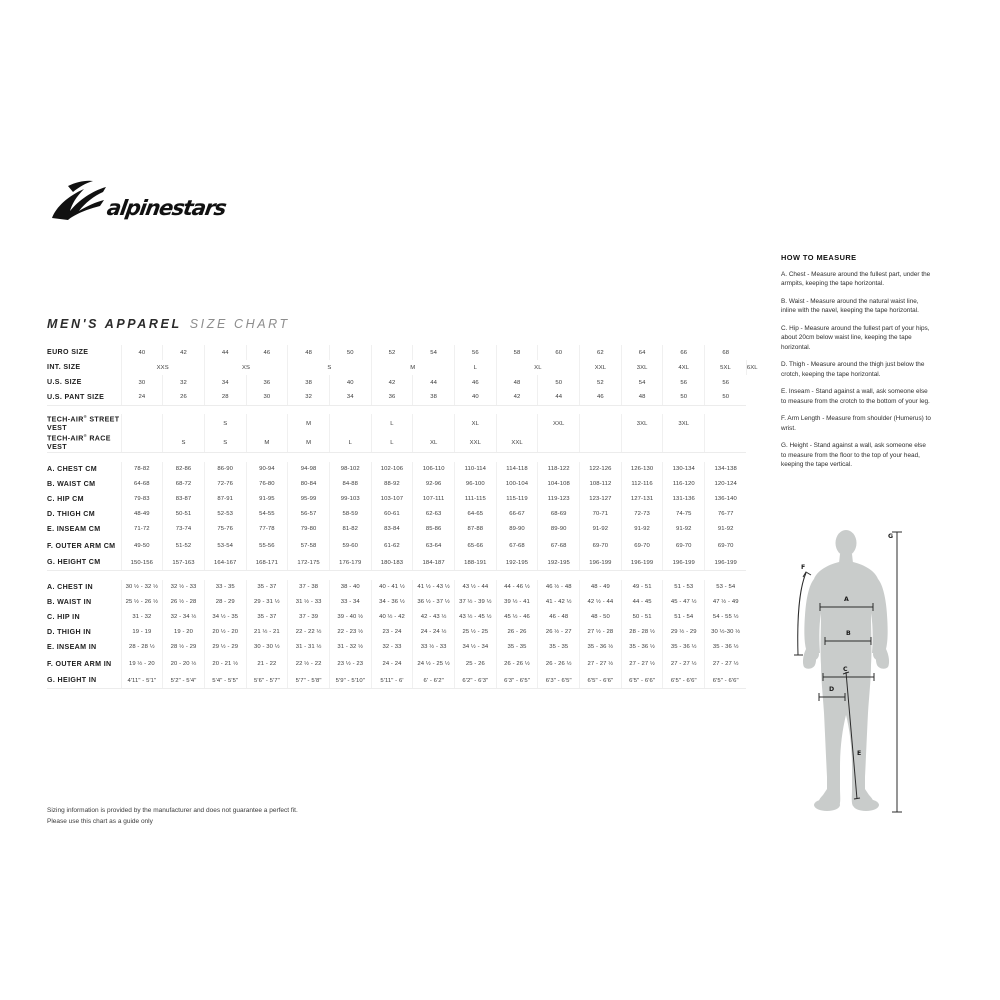  I want to click on cell: 90-94, so click(266, 469).